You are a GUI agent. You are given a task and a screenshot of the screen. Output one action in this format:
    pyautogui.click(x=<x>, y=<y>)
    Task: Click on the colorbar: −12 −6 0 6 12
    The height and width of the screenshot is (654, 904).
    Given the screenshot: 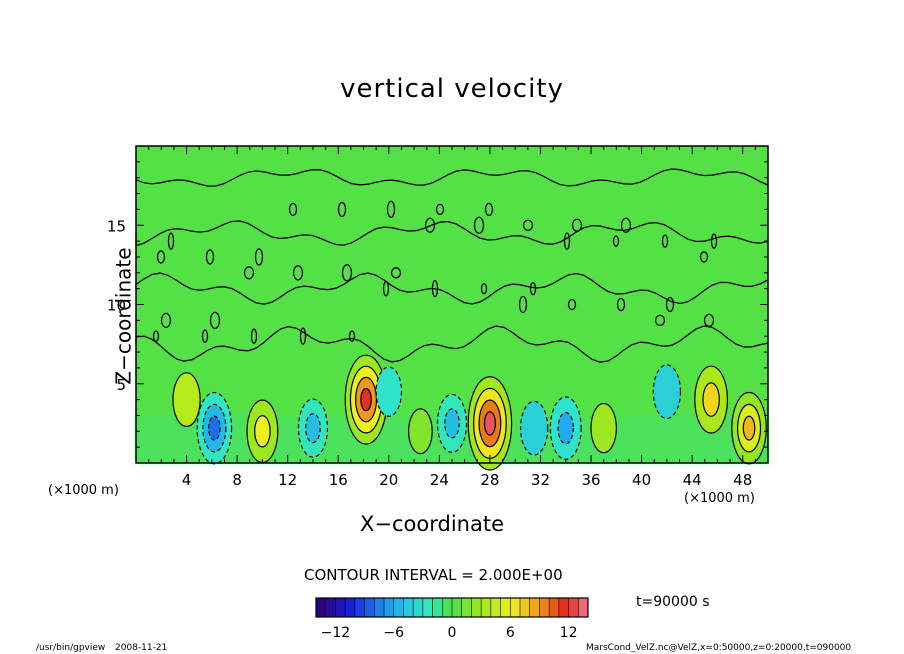 What is the action you would take?
    pyautogui.click(x=452, y=619)
    